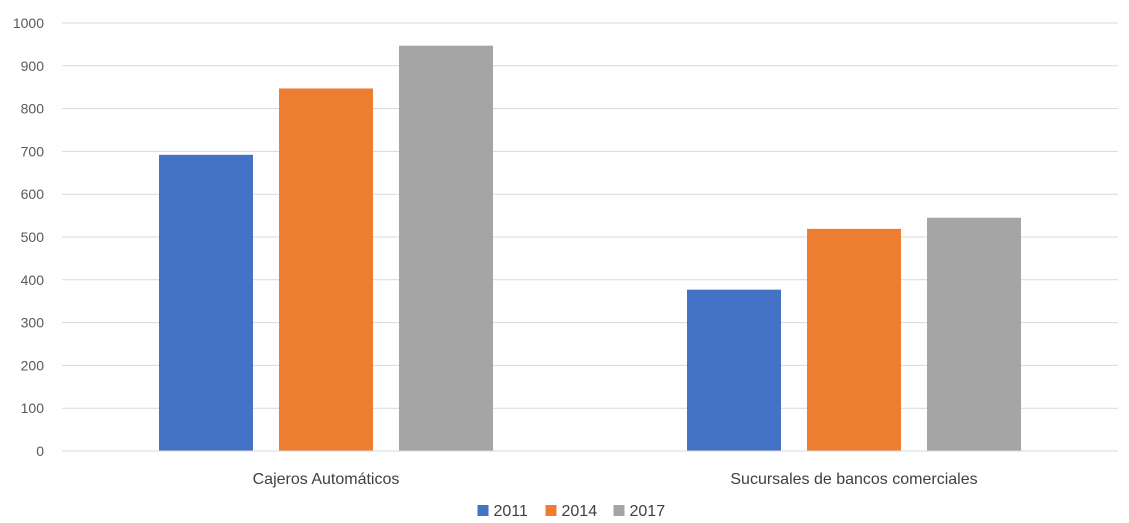 The image size is (1129, 523). I want to click on bar-2017-cajeros, so click(446, 248).